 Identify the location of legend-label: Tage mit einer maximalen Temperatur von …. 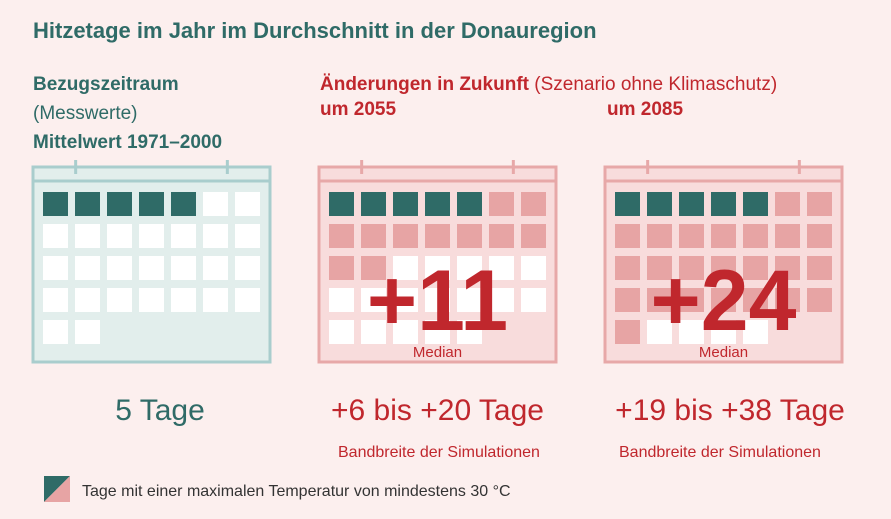
(296, 491).